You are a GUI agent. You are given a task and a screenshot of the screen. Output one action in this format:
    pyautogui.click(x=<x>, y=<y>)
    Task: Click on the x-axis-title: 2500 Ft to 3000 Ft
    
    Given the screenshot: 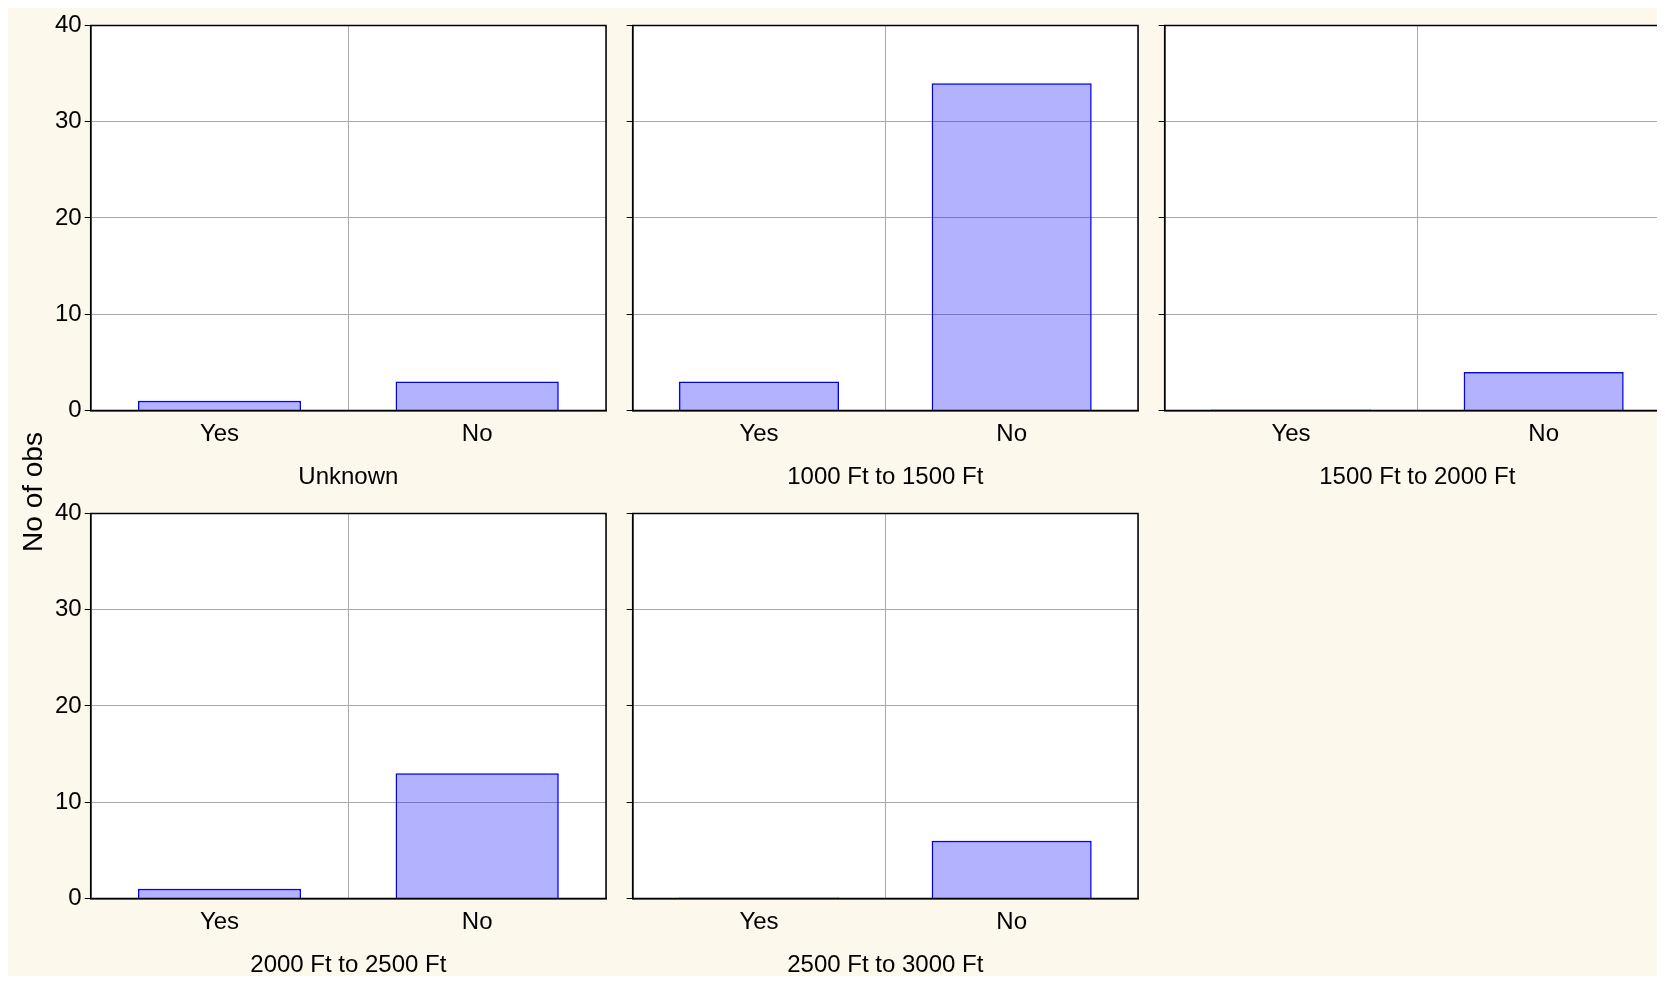 What is the action you would take?
    pyautogui.click(x=885, y=964)
    